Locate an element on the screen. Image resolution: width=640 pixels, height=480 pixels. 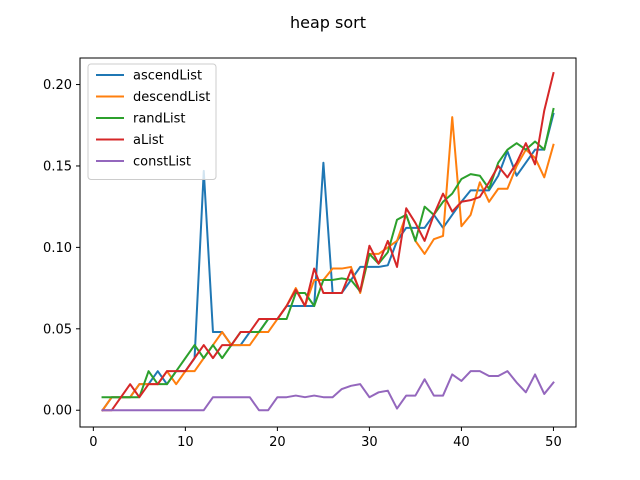
legend-box is located at coordinates (152, 121).